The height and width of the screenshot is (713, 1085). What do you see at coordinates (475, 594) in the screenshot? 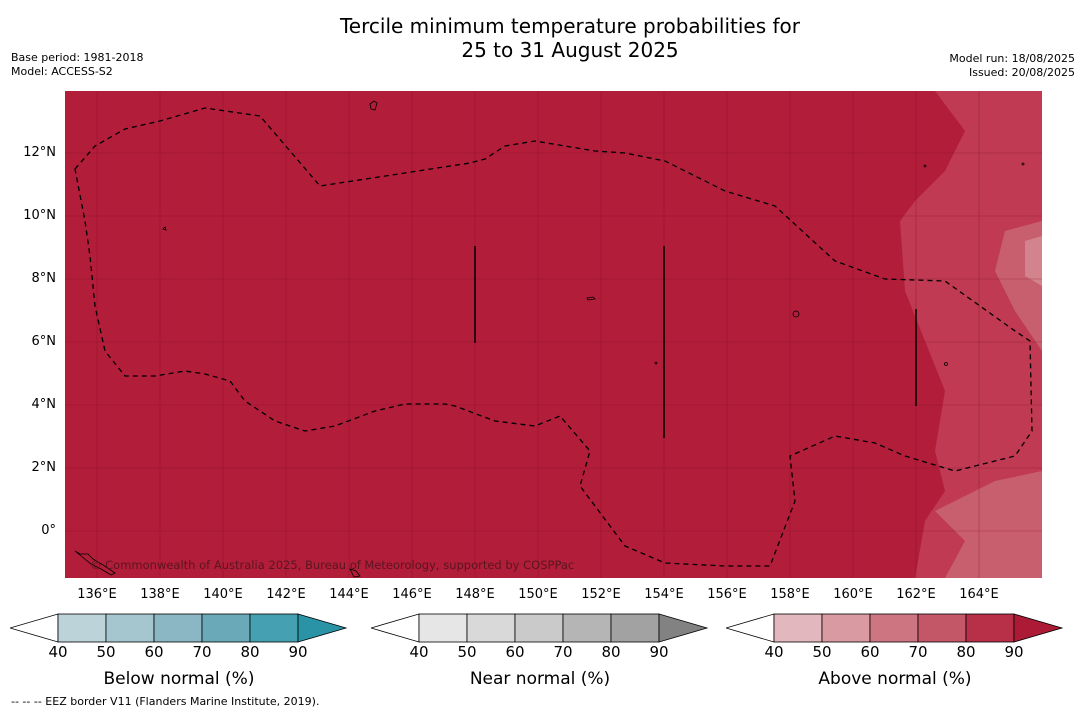
I see `lon-label-148e: 148°E` at bounding box center [475, 594].